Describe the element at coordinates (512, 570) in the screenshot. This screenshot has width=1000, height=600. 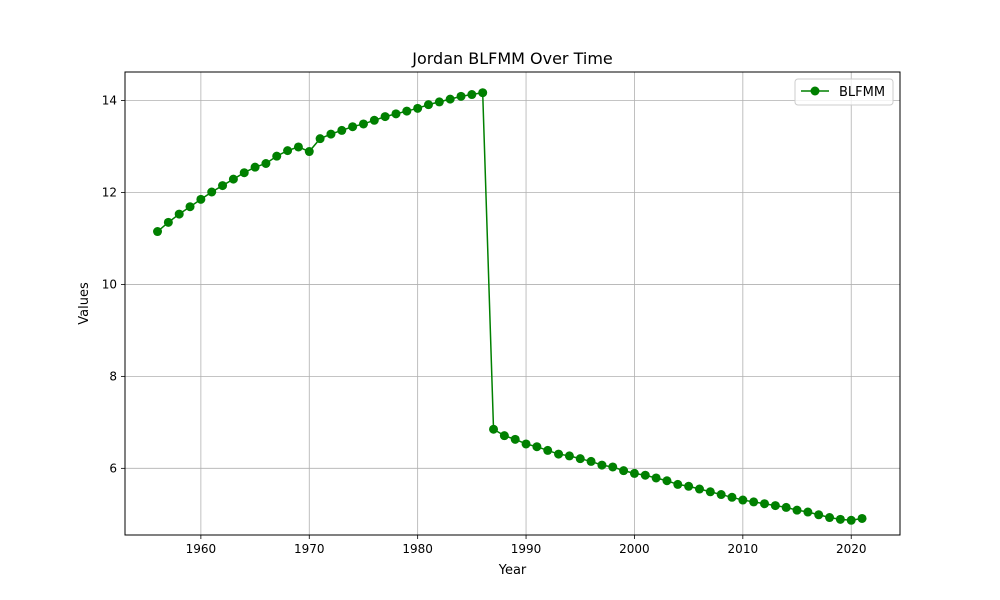
I see `x-axis-label: Year` at that location.